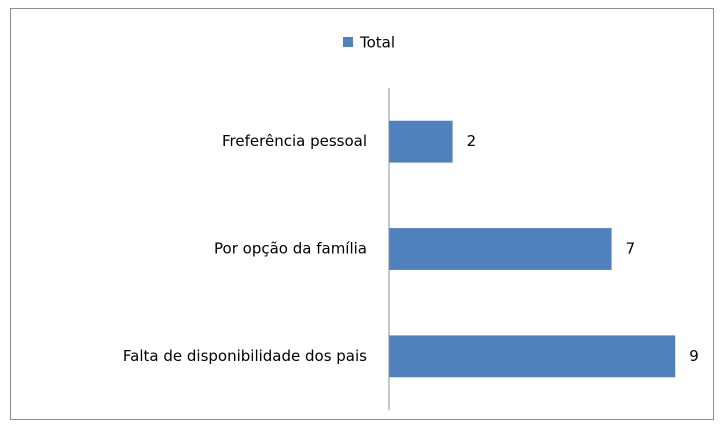  I want to click on category-label: Falta de disponibilidade dos pais, so click(245, 356).